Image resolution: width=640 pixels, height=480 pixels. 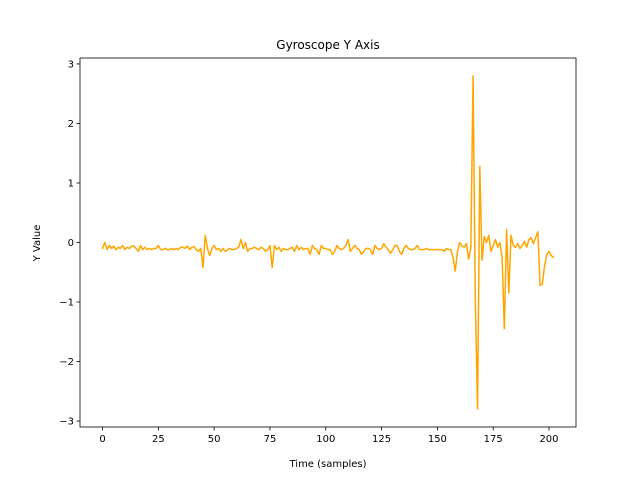 What do you see at coordinates (71, 64) in the screenshot?
I see `y-tick-label: 3` at bounding box center [71, 64].